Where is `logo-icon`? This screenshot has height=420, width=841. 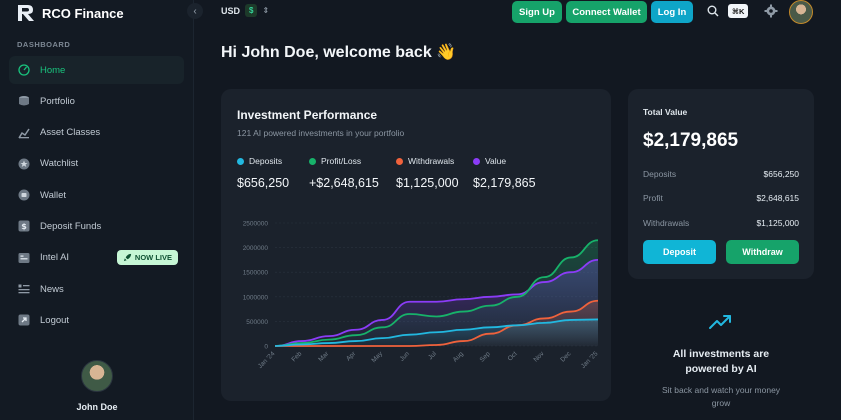 logo-icon is located at coordinates (26, 13).